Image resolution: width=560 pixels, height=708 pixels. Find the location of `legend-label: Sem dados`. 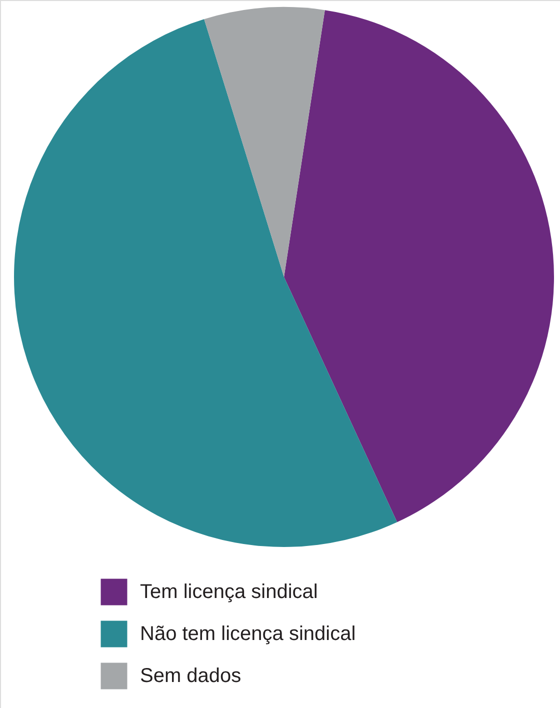

legend-label: Sem dados is located at coordinates (191, 676).